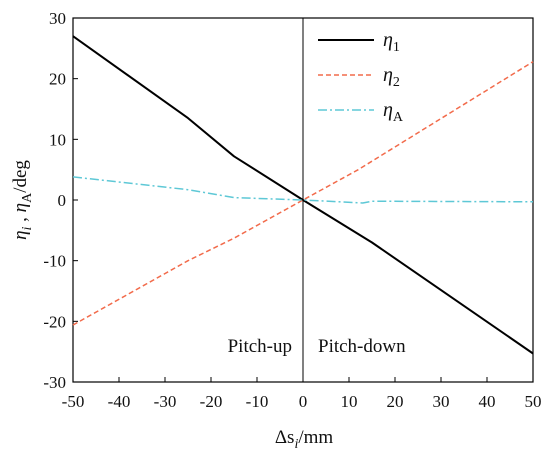  What do you see at coordinates (119, 401) in the screenshot?
I see `x-tick-label: -40` at bounding box center [119, 401].